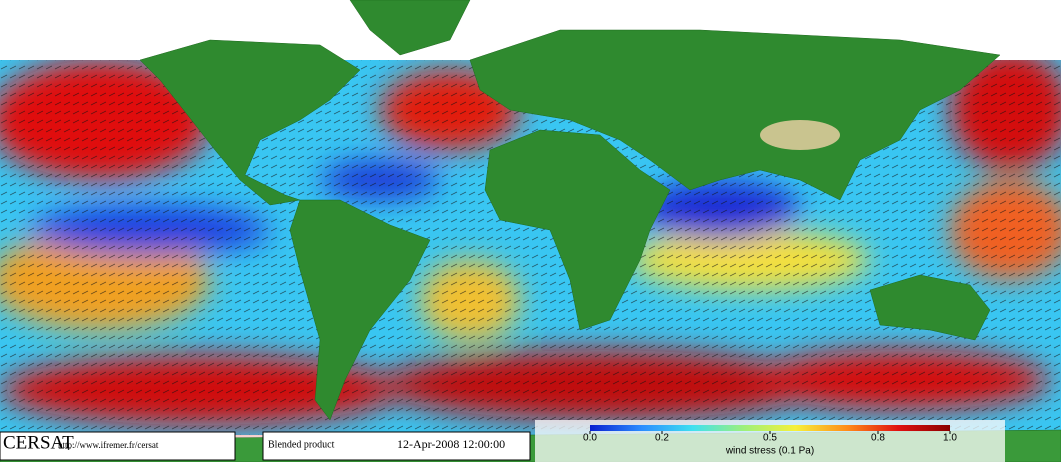 The width and height of the screenshot is (1061, 462). Describe the element at coordinates (301, 444) in the screenshot. I see `product: Blended product` at that location.